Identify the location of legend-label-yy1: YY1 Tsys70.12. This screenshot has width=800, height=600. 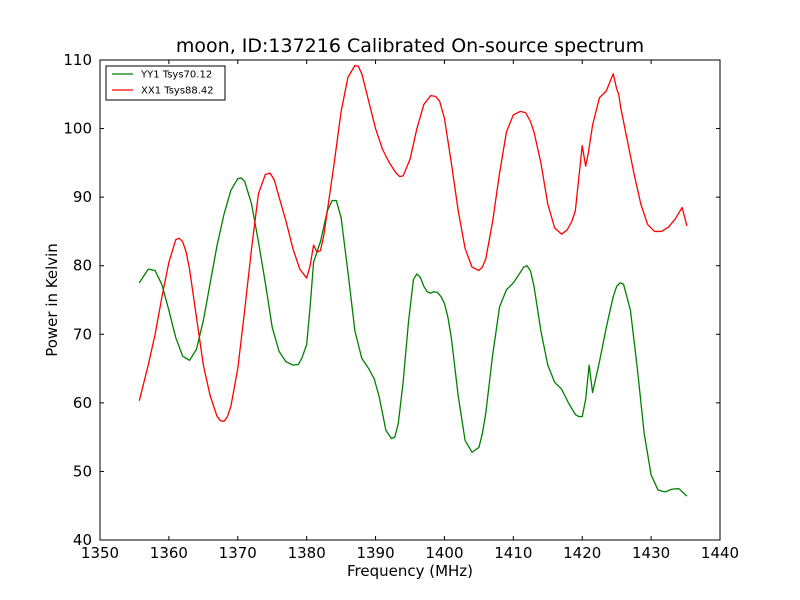
(176, 75).